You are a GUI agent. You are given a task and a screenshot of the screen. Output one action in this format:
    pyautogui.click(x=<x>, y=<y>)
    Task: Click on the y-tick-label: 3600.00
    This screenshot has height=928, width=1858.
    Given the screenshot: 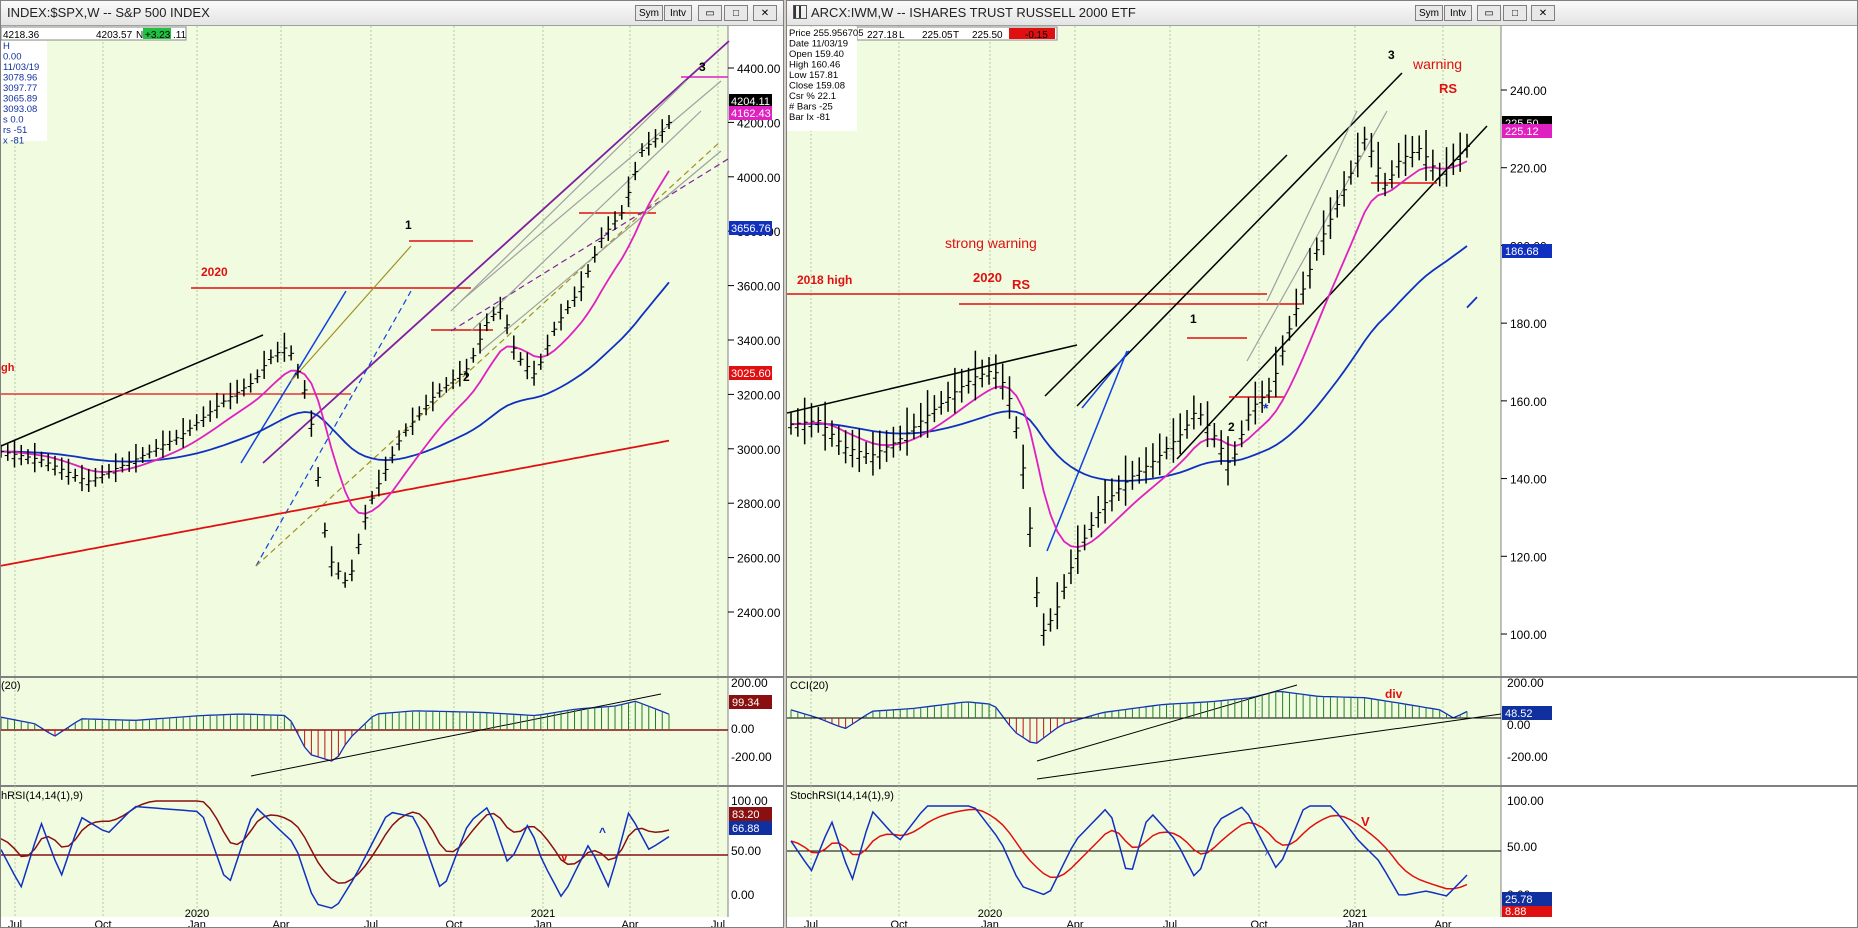 What is the action you would take?
    pyautogui.click(x=759, y=287)
    